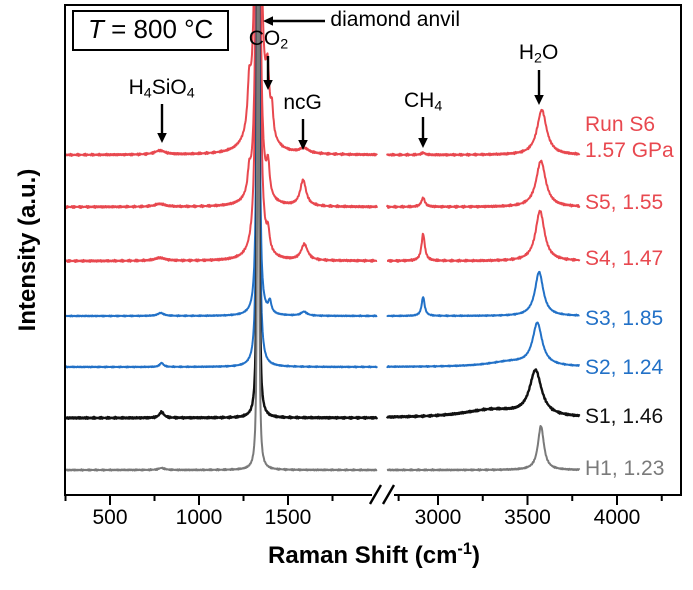 This screenshot has height=590, width=693. I want to click on series-label-s3: S3, 1.85, so click(624, 318).